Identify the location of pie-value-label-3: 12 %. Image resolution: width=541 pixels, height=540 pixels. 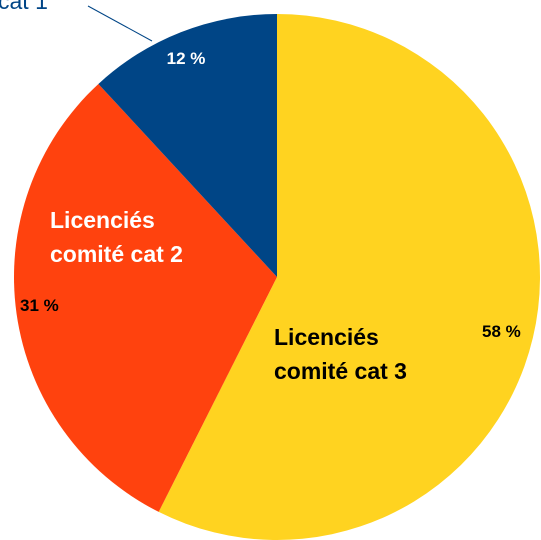
(186, 58).